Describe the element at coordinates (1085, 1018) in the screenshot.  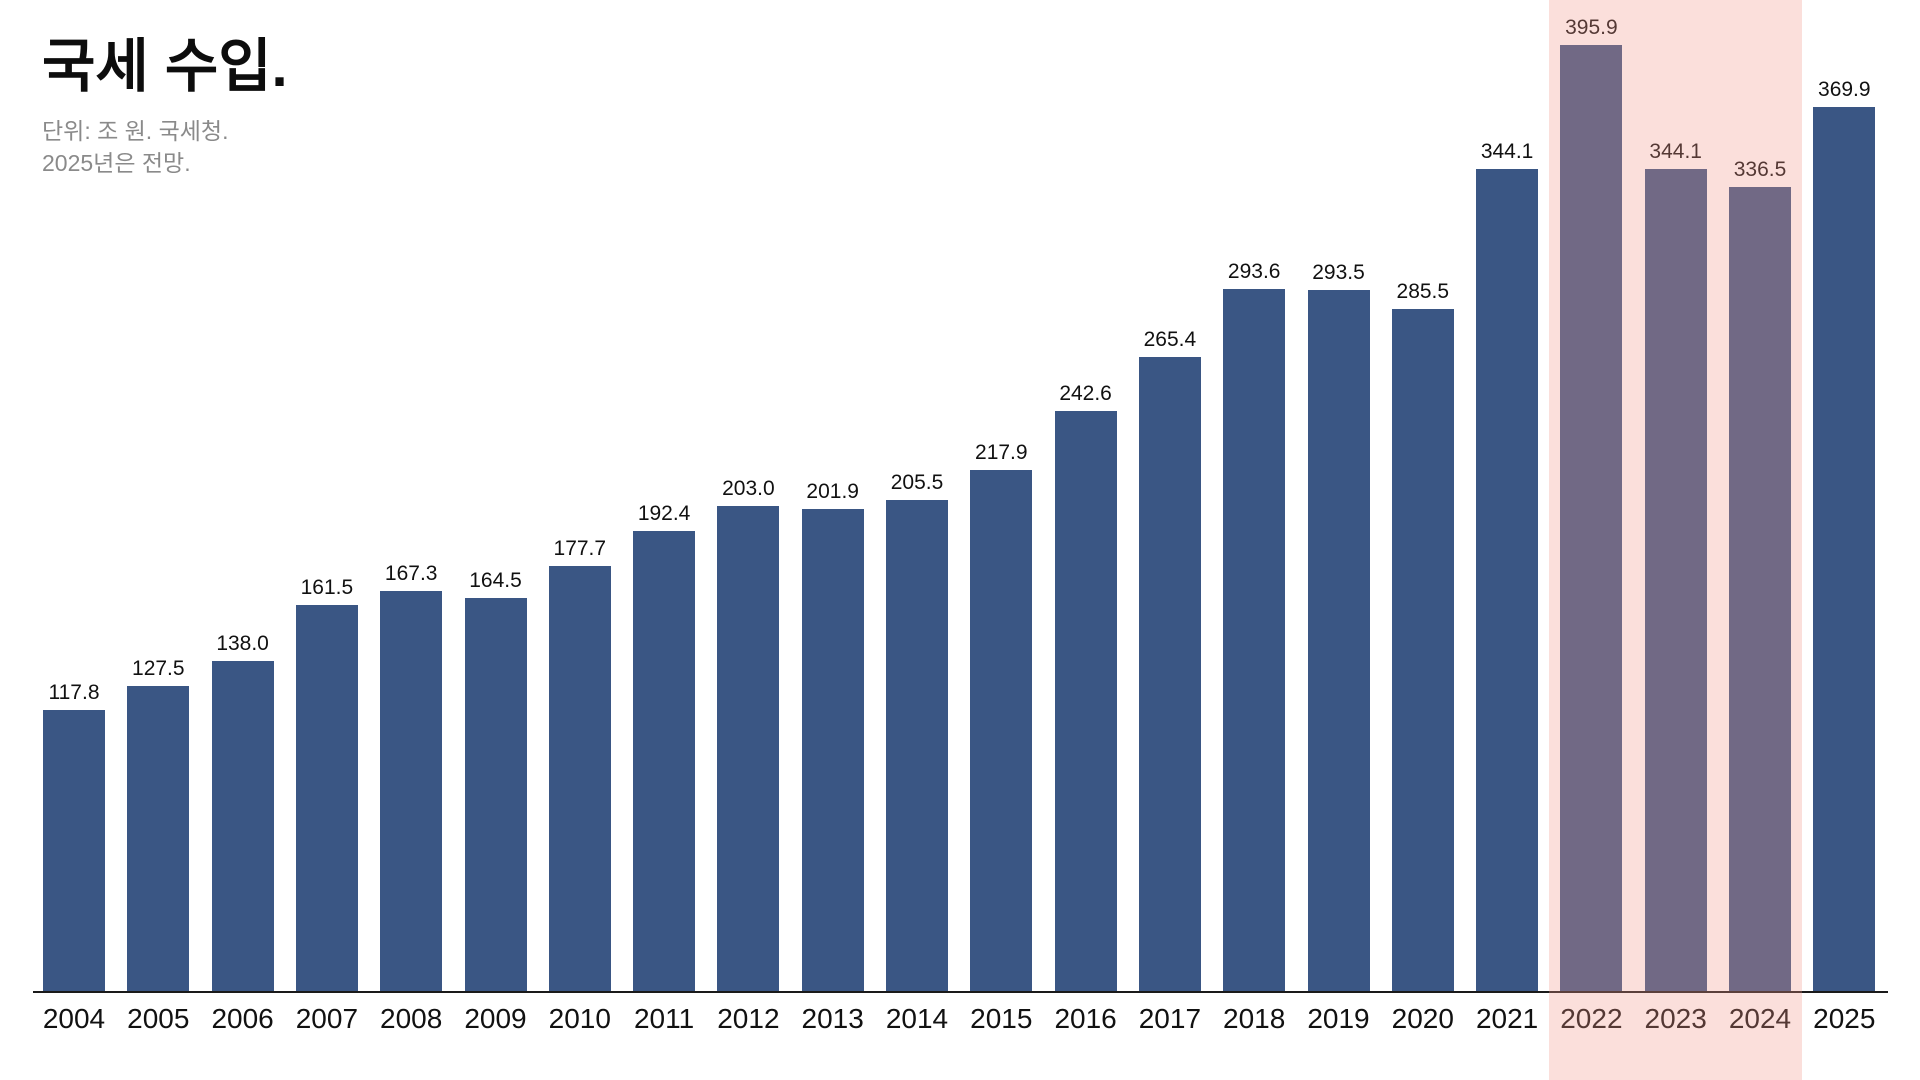
I see `year-label-2016: 2016` at that location.